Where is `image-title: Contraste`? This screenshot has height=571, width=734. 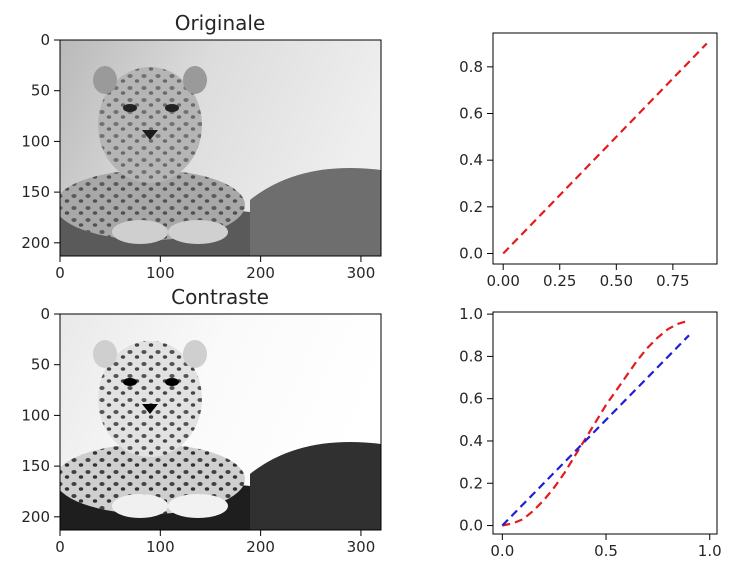
image-title: Contraste is located at coordinates (220, 297).